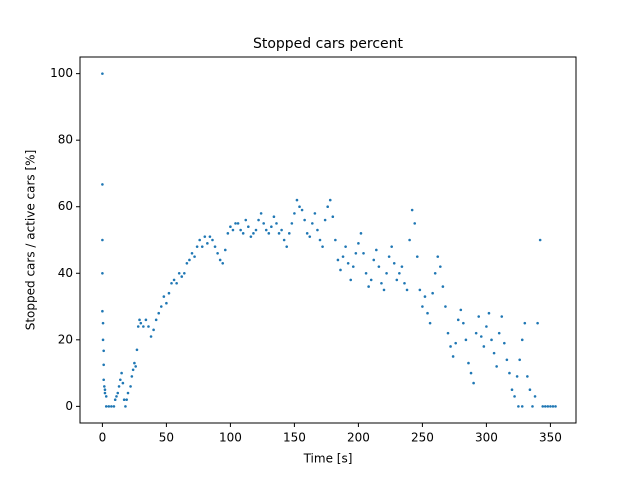  What do you see at coordinates (230, 438) in the screenshot?
I see `x-tick-label: 100` at bounding box center [230, 438].